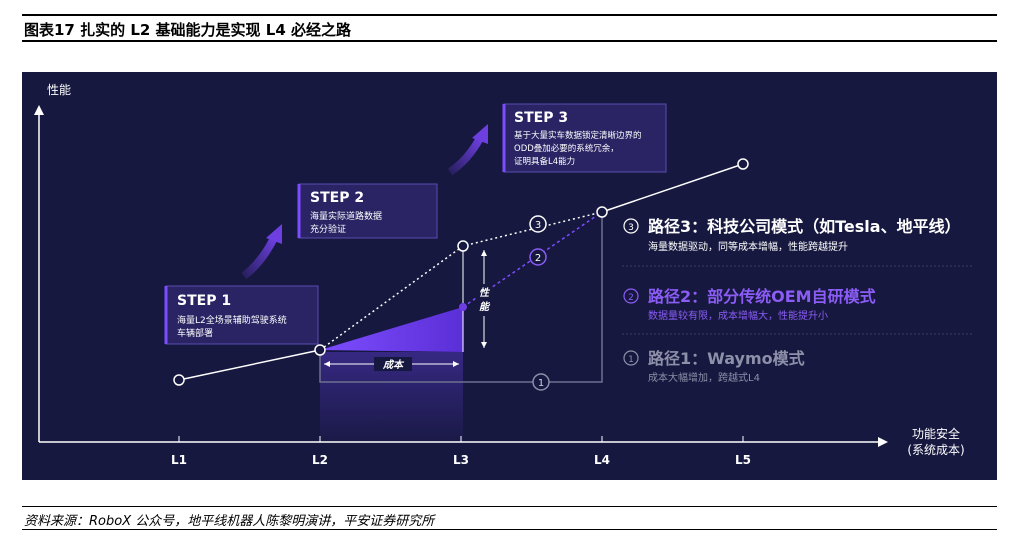  I want to click on y-axis-label: 性能, so click(59, 90).